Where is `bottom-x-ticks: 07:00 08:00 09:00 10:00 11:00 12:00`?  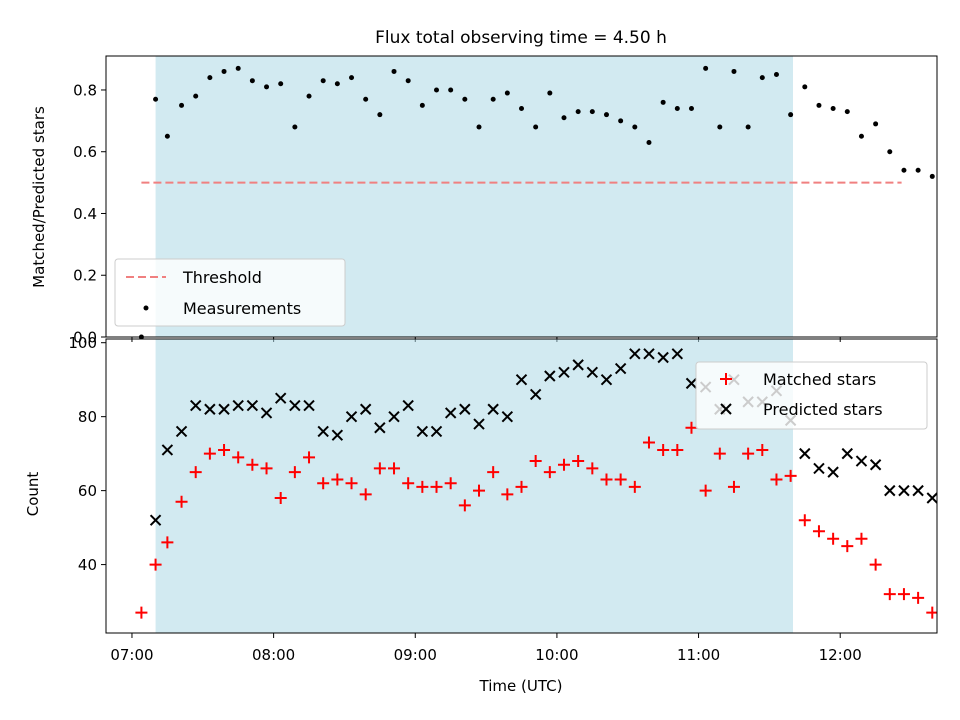
bottom-x-ticks: 07:00 08:00 09:00 10:00 11:00 12:00 is located at coordinates (486, 648).